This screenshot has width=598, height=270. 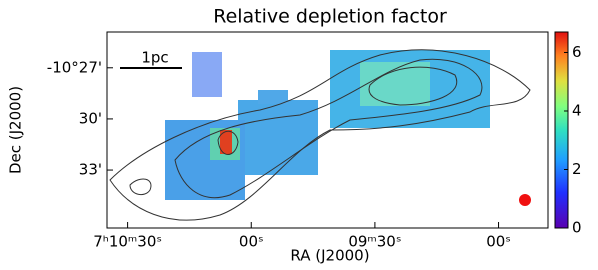 I want to click on x-tick-label: 09ᵐ30ˢ, so click(x=374, y=242).